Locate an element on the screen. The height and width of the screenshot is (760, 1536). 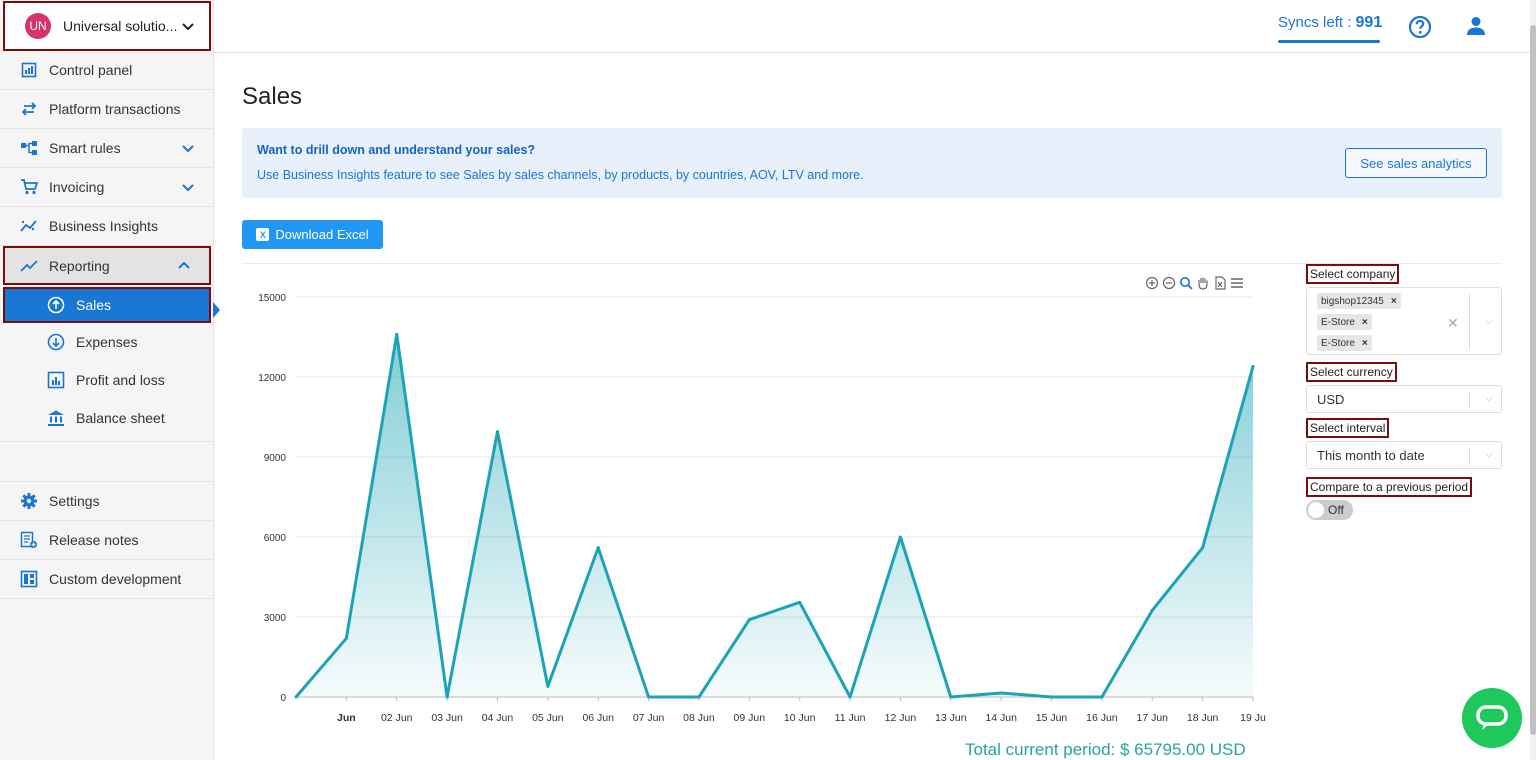
chevron-down-icon: ⌵ is located at coordinates (1488, 321).